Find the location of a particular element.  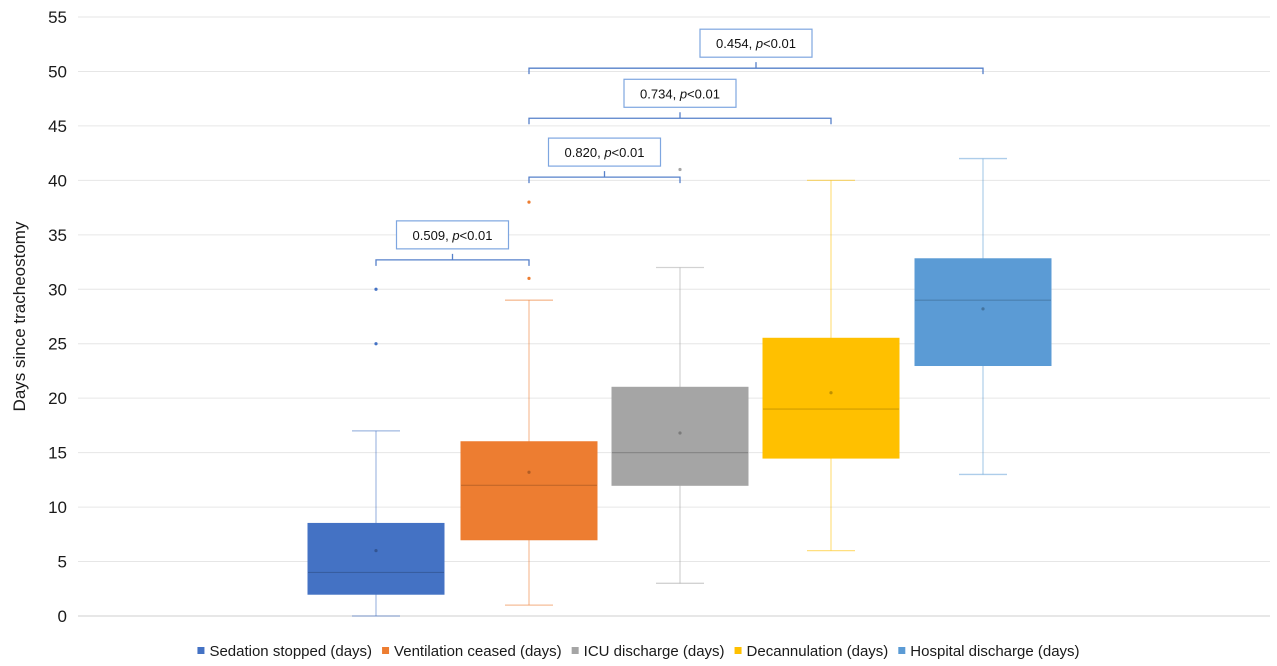

annotation-text-1: 0.509, p<0.01 is located at coordinates (453, 235).